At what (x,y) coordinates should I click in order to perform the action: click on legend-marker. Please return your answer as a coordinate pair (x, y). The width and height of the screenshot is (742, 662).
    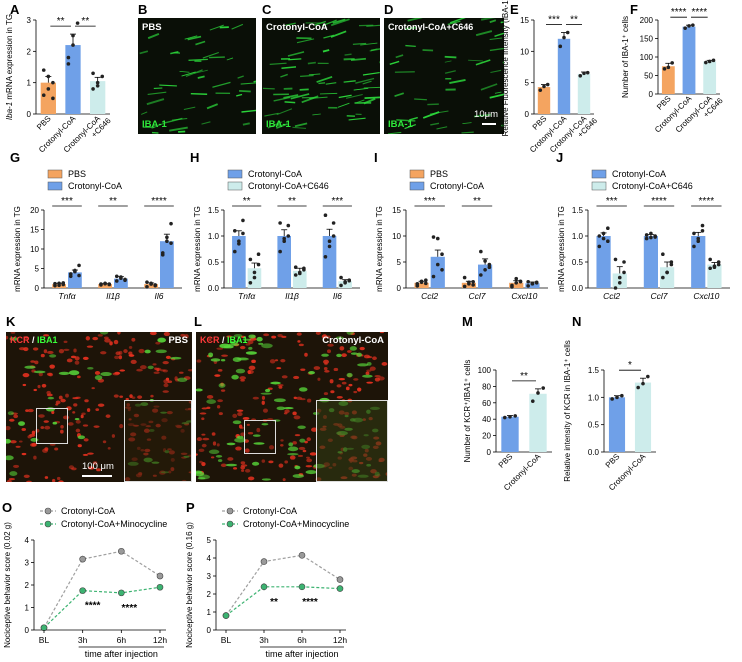
    Looking at the image, I should click on (48, 524).